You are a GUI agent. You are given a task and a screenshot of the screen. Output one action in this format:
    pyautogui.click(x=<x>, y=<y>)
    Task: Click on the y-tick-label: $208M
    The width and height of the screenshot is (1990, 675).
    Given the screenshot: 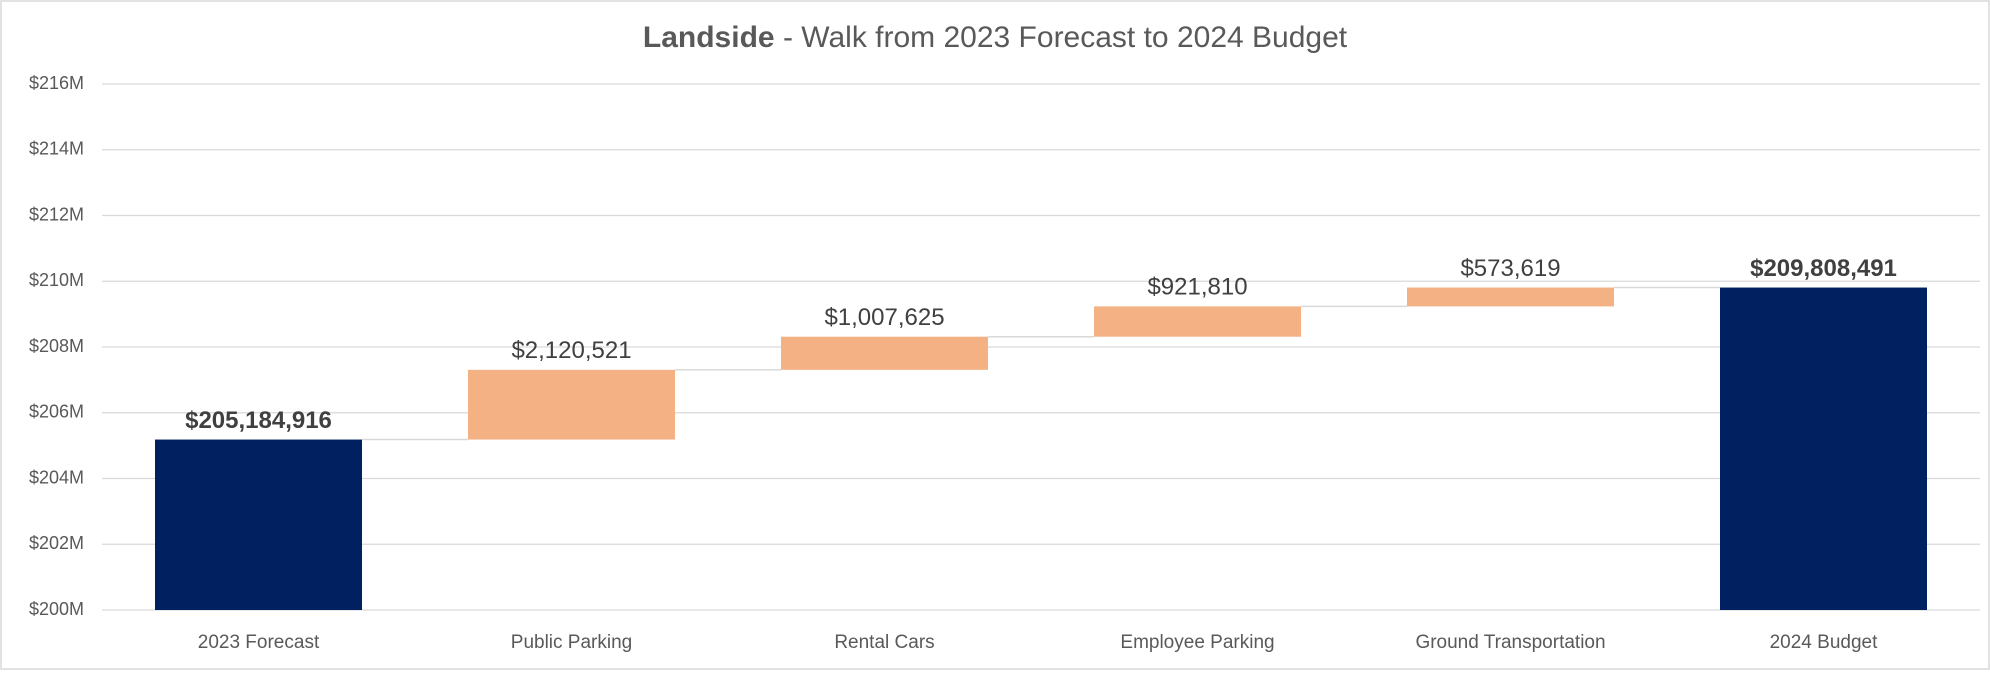 What is the action you would take?
    pyautogui.click(x=56, y=346)
    